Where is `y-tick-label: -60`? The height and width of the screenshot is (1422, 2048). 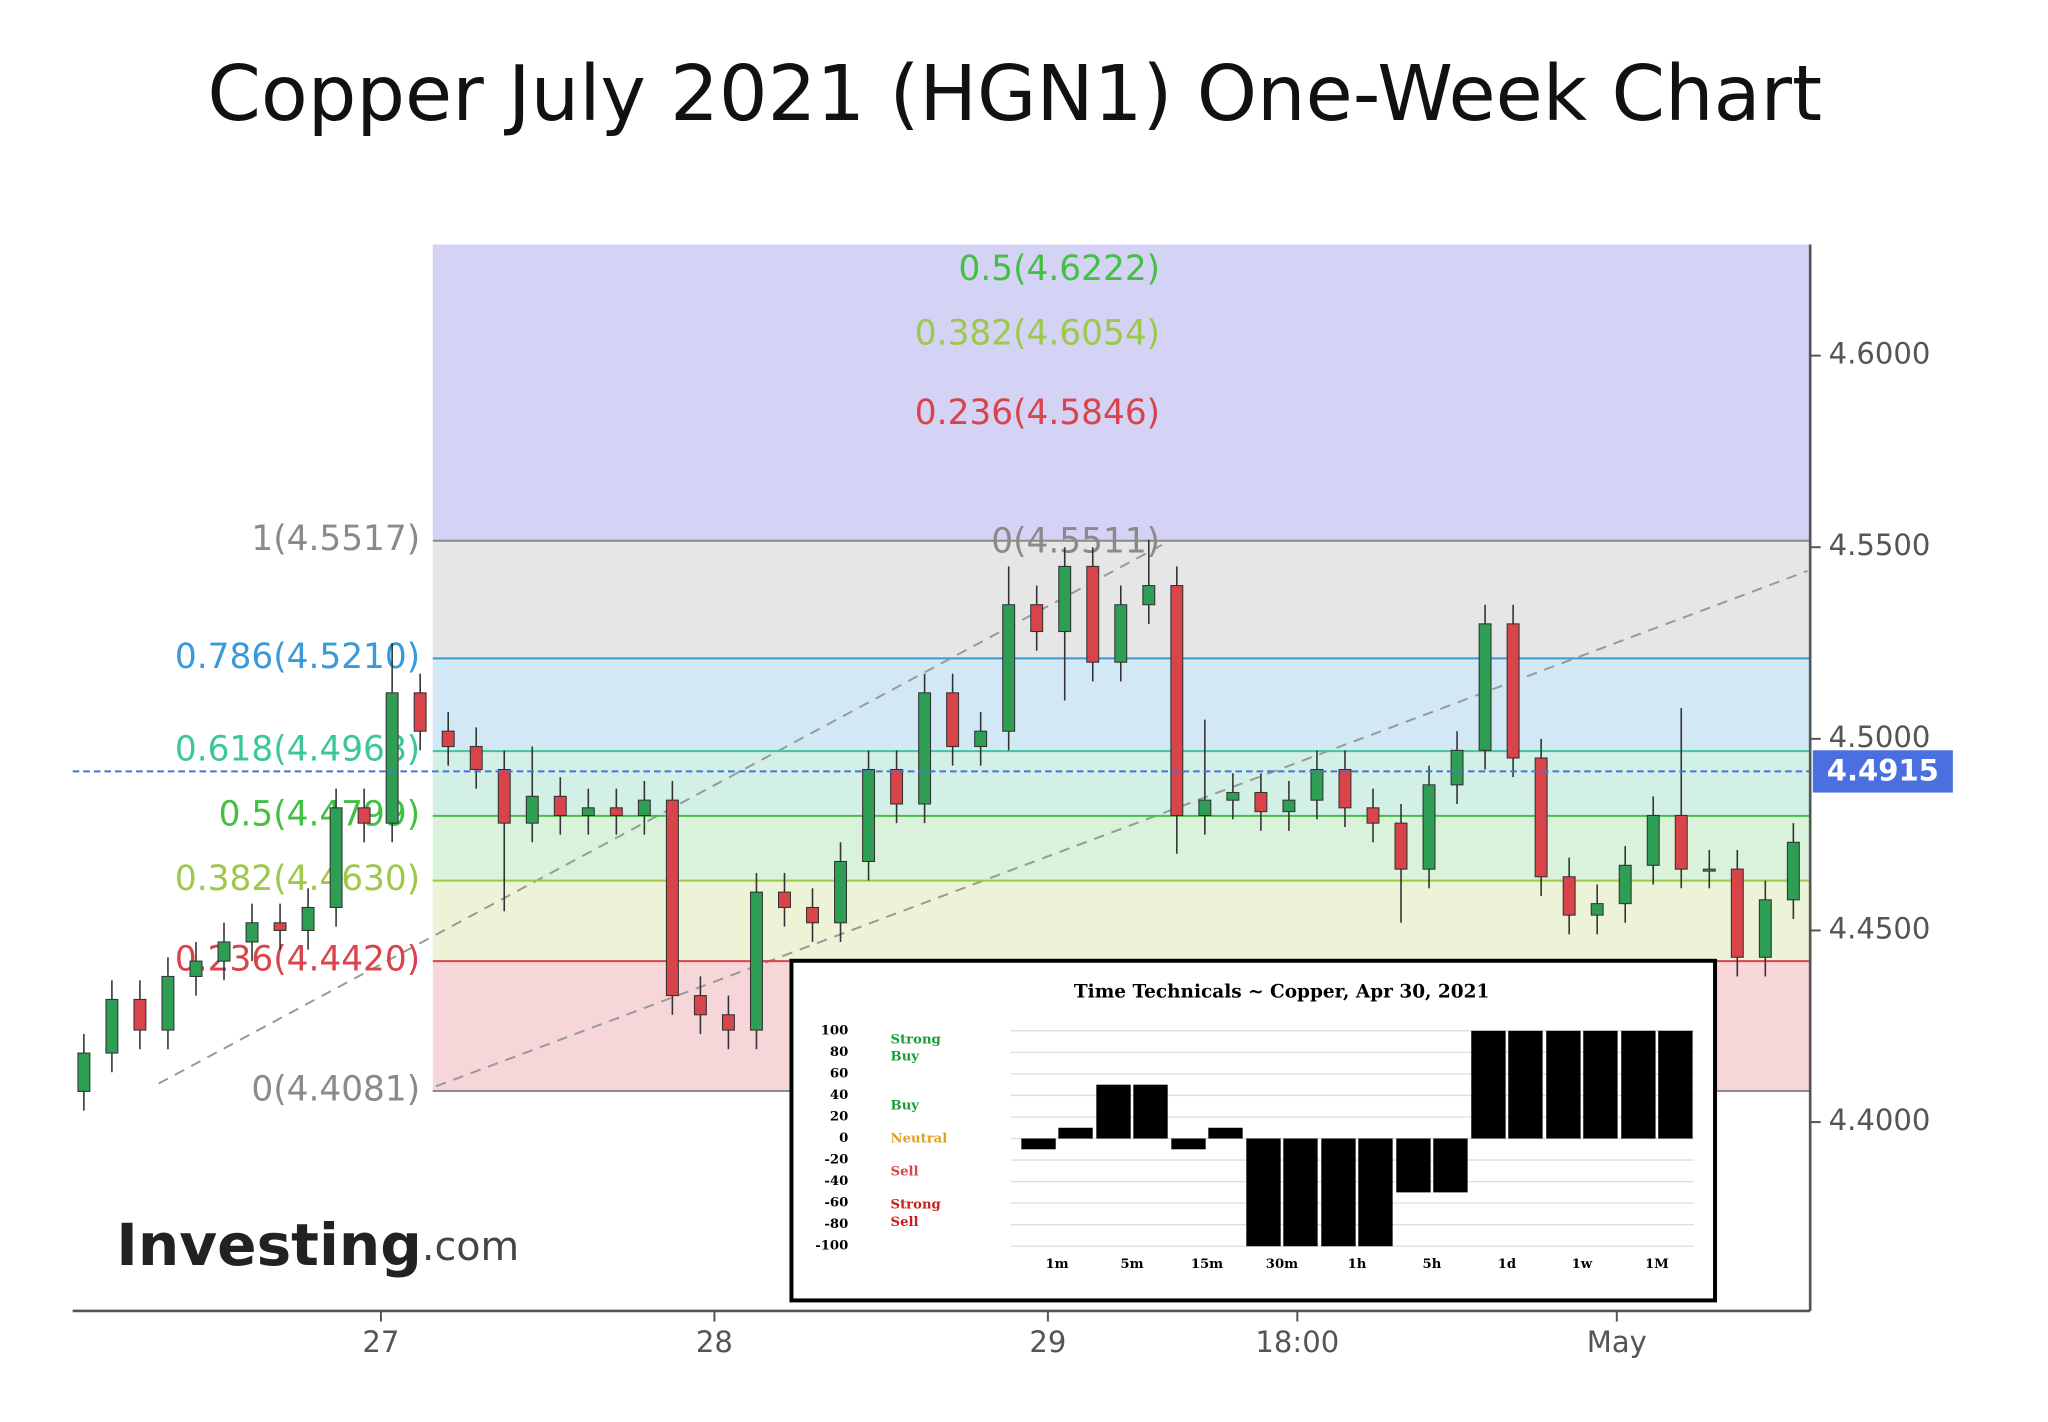
y-tick-label: -60 is located at coordinates (836, 1203).